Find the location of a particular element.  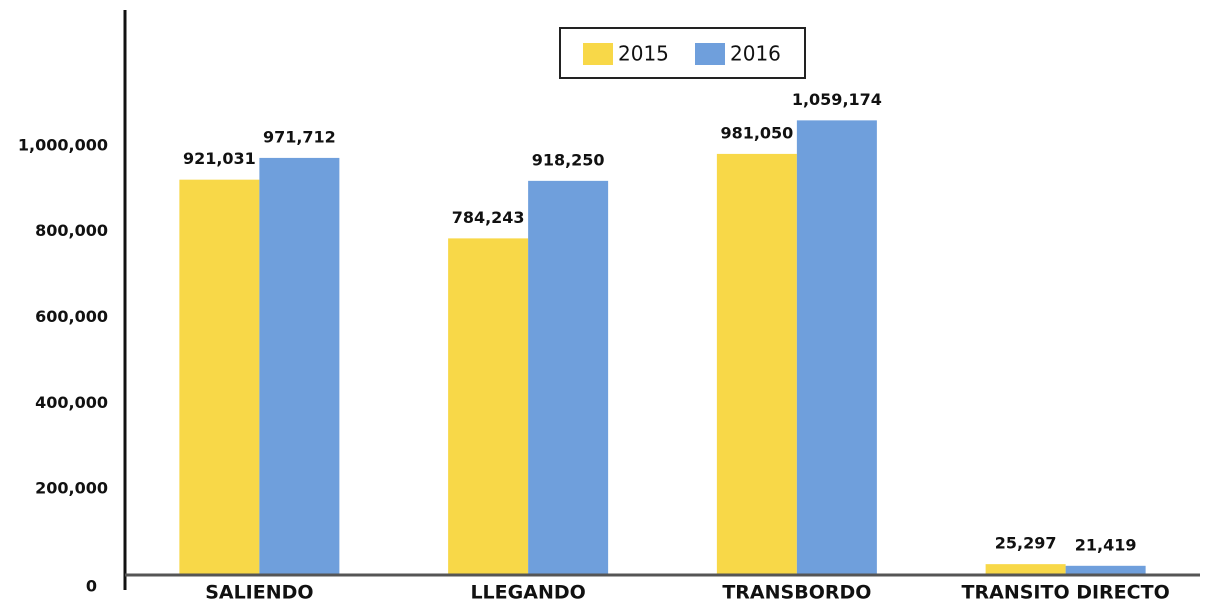

value-label: 921,031 is located at coordinates (219, 158).